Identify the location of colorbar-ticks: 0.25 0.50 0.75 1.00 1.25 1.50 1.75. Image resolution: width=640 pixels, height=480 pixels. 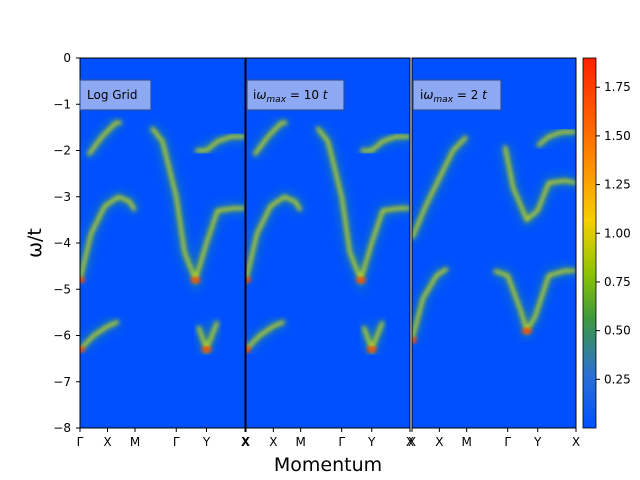
(613, 233).